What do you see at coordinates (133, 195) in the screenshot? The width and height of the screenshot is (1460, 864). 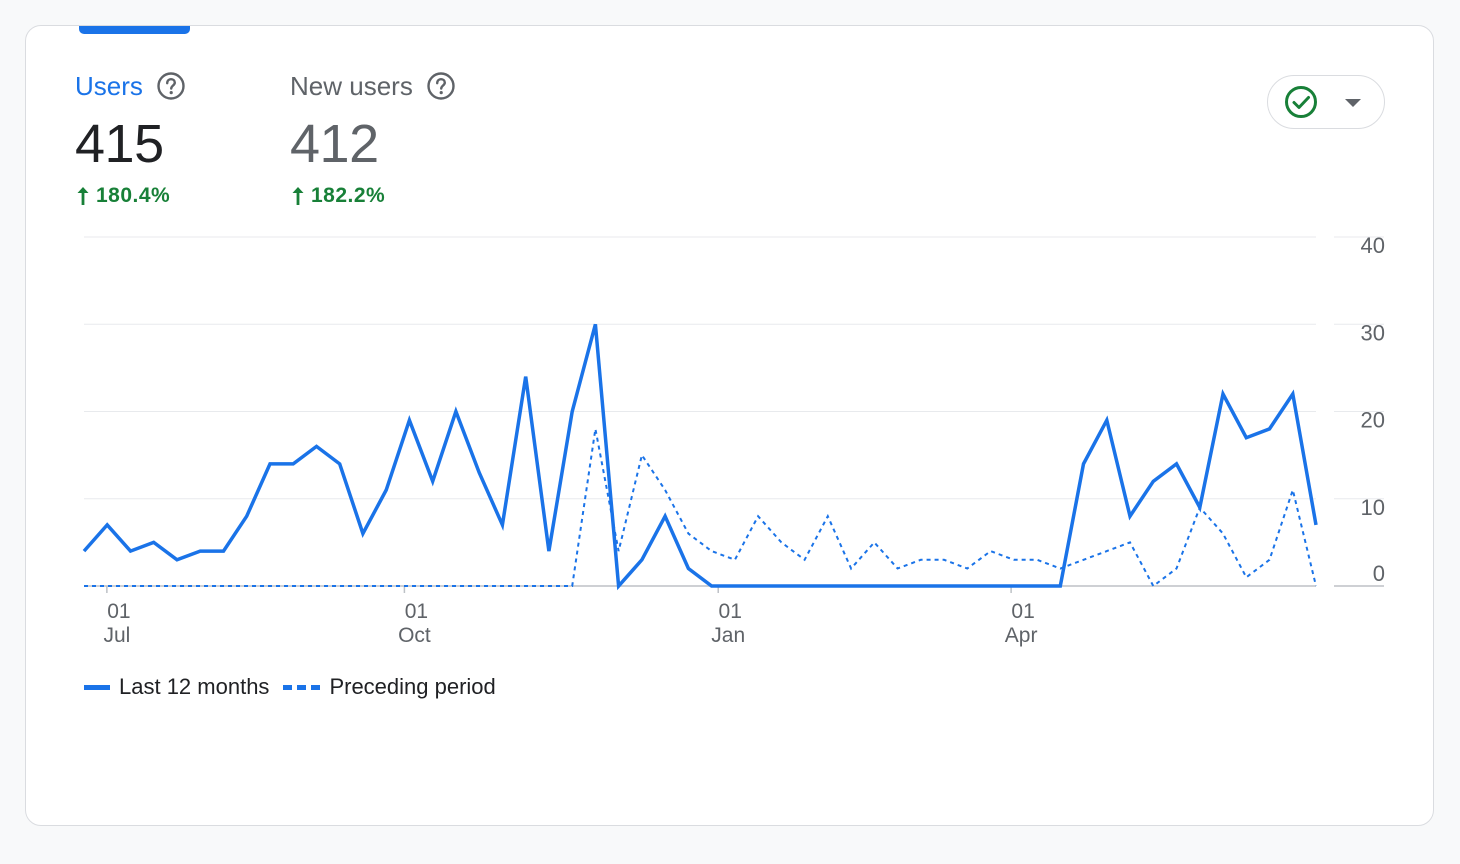 I see `metric-change-value: 180.4%` at bounding box center [133, 195].